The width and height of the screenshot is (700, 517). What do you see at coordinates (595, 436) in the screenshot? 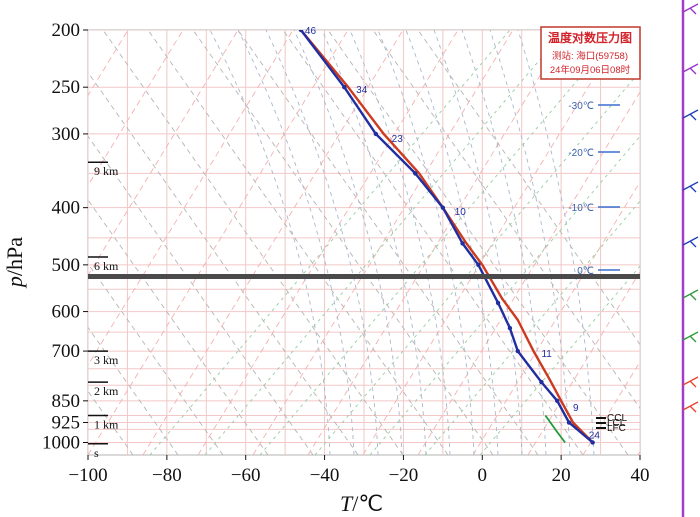
I see `profile-point-label: 24` at bounding box center [595, 436].